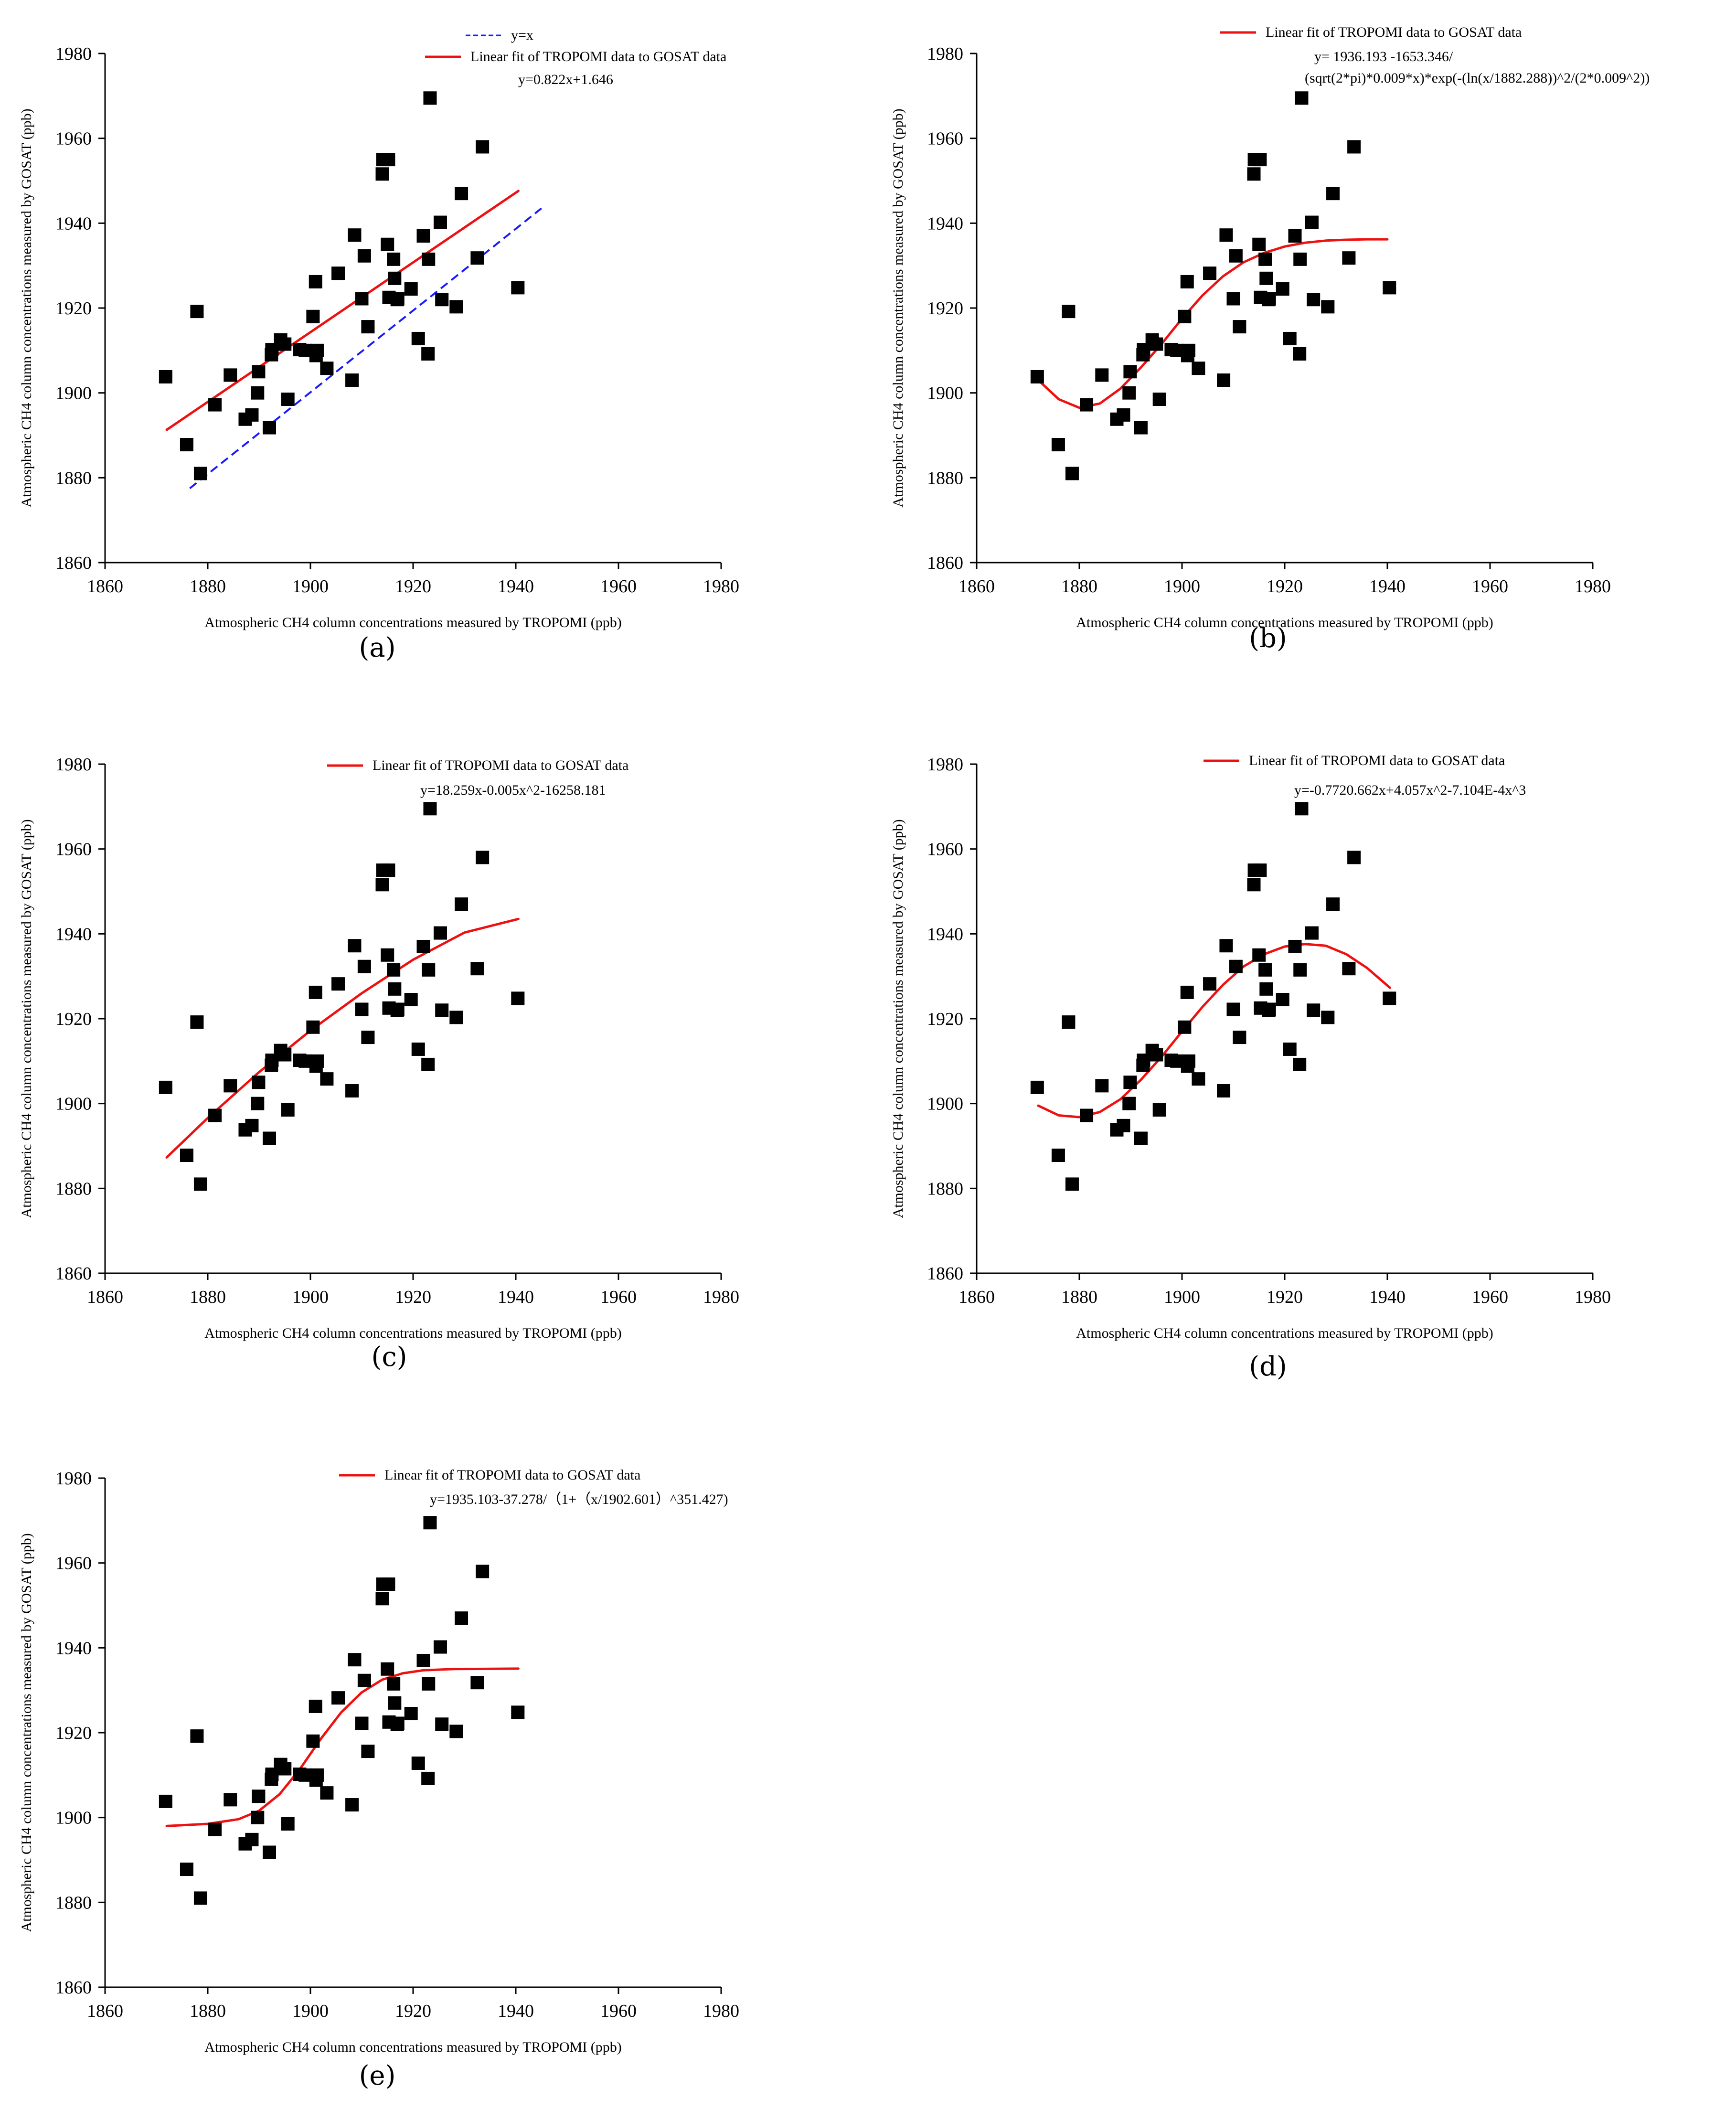 The image size is (1736, 2109). What do you see at coordinates (1182, 1297) in the screenshot?
I see `x-tick-label: 1900` at bounding box center [1182, 1297].